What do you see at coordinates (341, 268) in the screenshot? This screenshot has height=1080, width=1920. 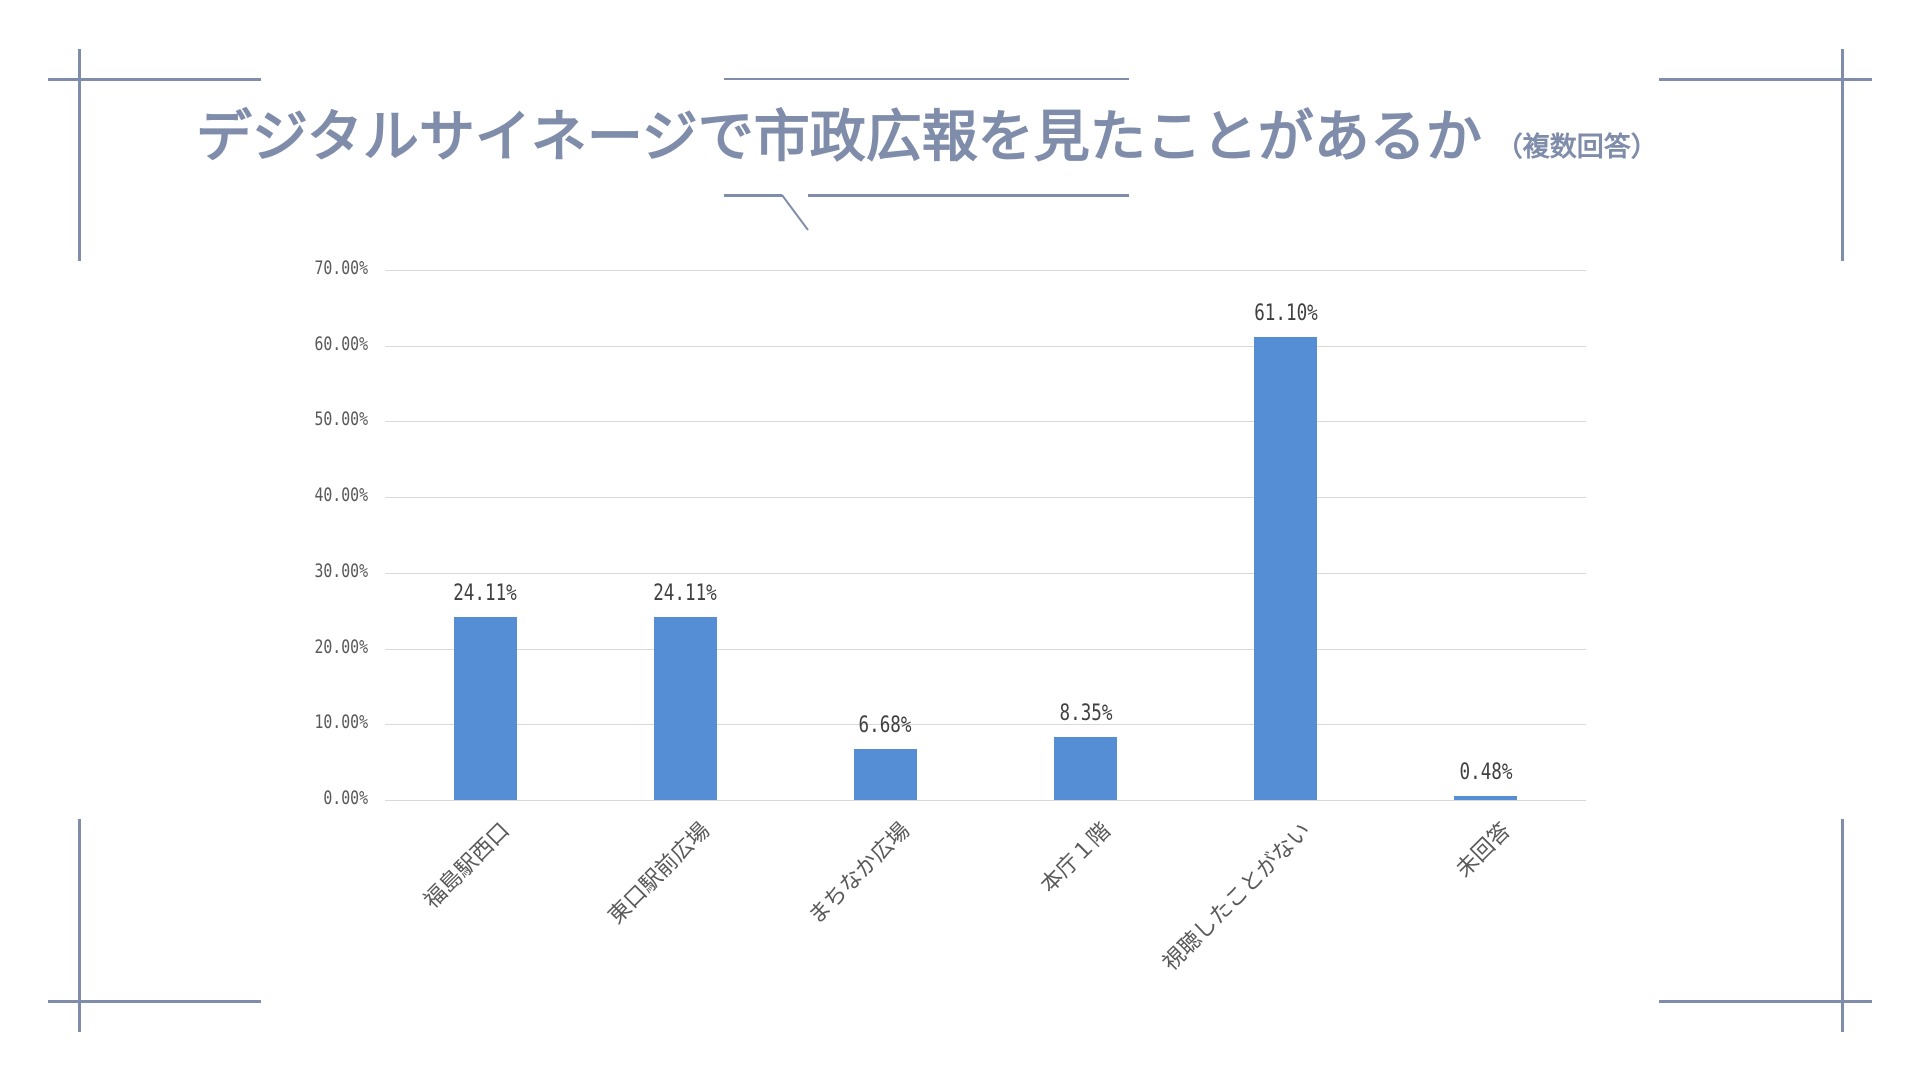 I see `y-tick-label: 70.00%` at bounding box center [341, 268].